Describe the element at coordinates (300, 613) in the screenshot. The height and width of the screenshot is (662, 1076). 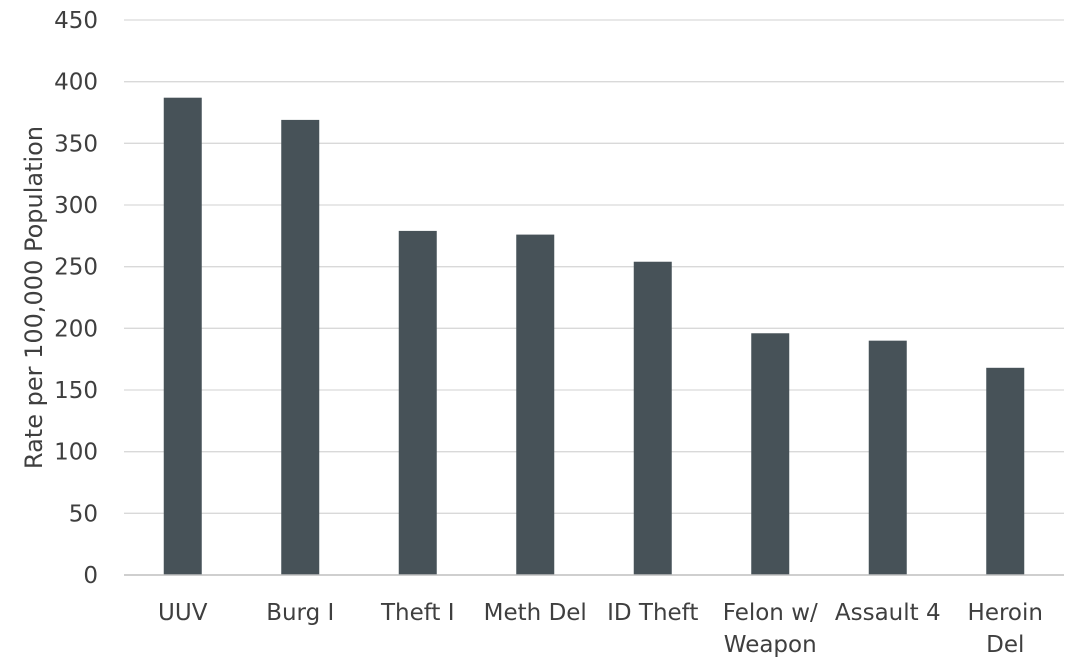
I see `x-category-label: Burg I` at that location.